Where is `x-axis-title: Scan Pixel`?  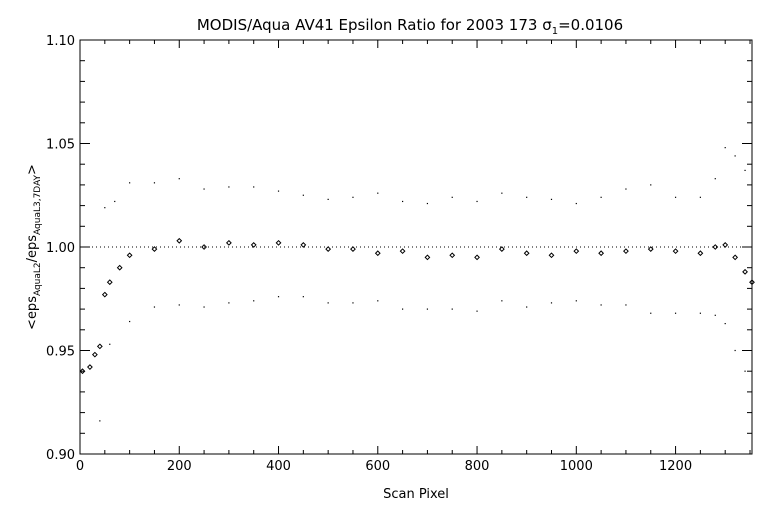
x-axis-title: Scan Pixel is located at coordinates (416, 494).